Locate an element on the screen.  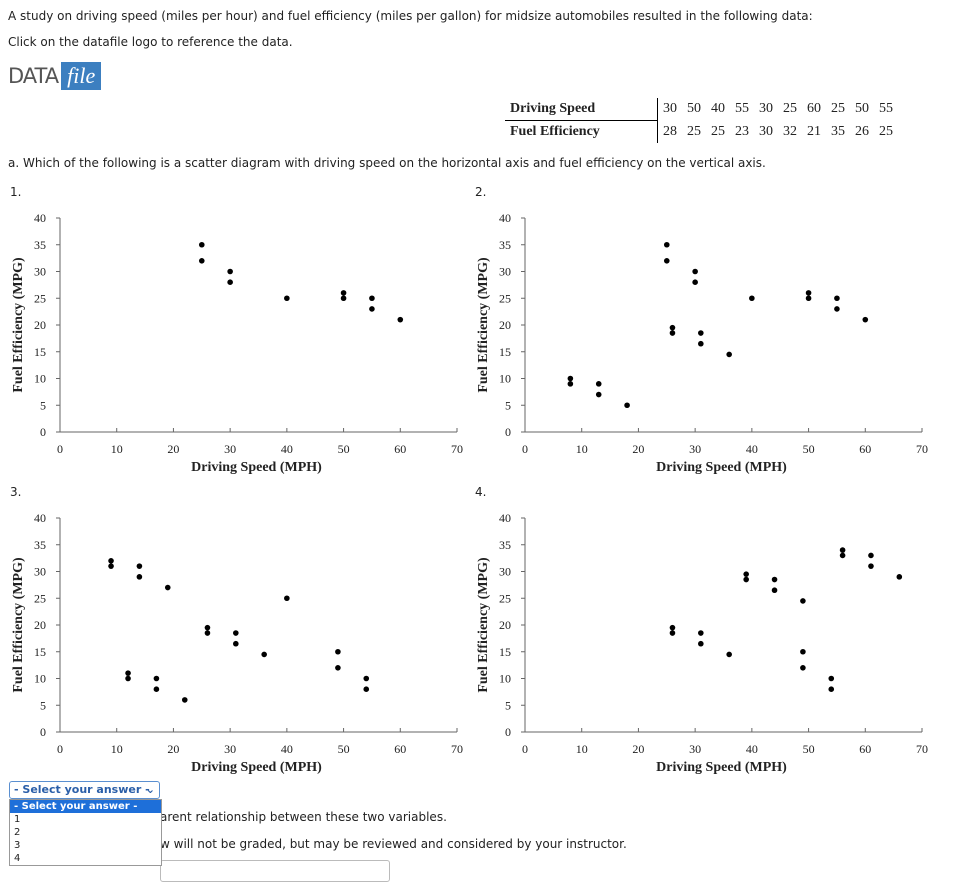
select-option: 1 is located at coordinates (17, 819).